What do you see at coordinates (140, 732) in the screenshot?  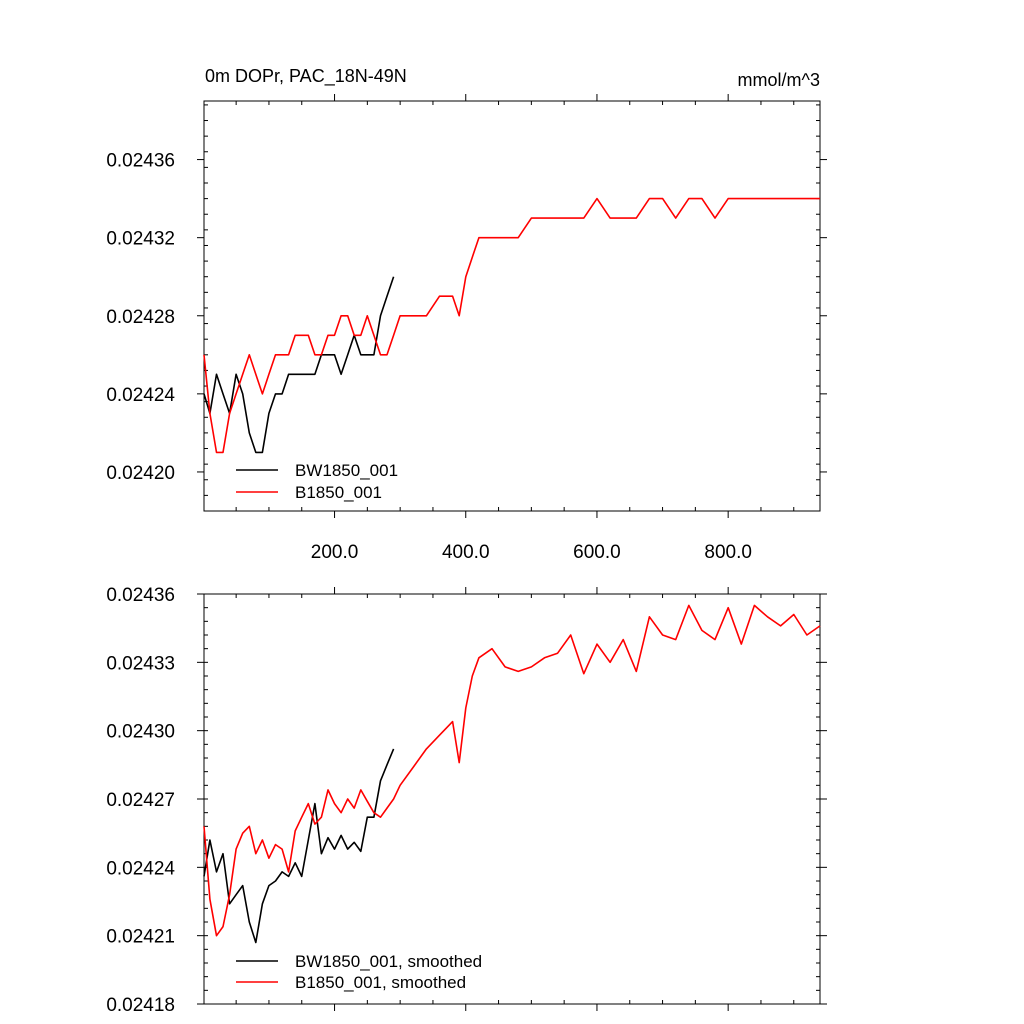 I see `y-tick-label: 0.02430` at bounding box center [140, 732].